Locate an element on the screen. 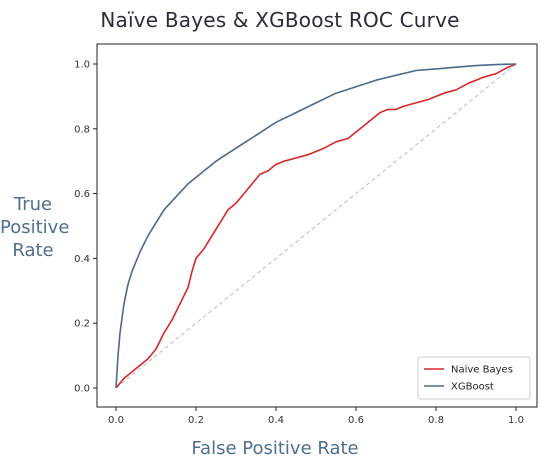 Image resolution: width=560 pixels, height=470 pixels. x-tick-label: 0.2 is located at coordinates (196, 420).